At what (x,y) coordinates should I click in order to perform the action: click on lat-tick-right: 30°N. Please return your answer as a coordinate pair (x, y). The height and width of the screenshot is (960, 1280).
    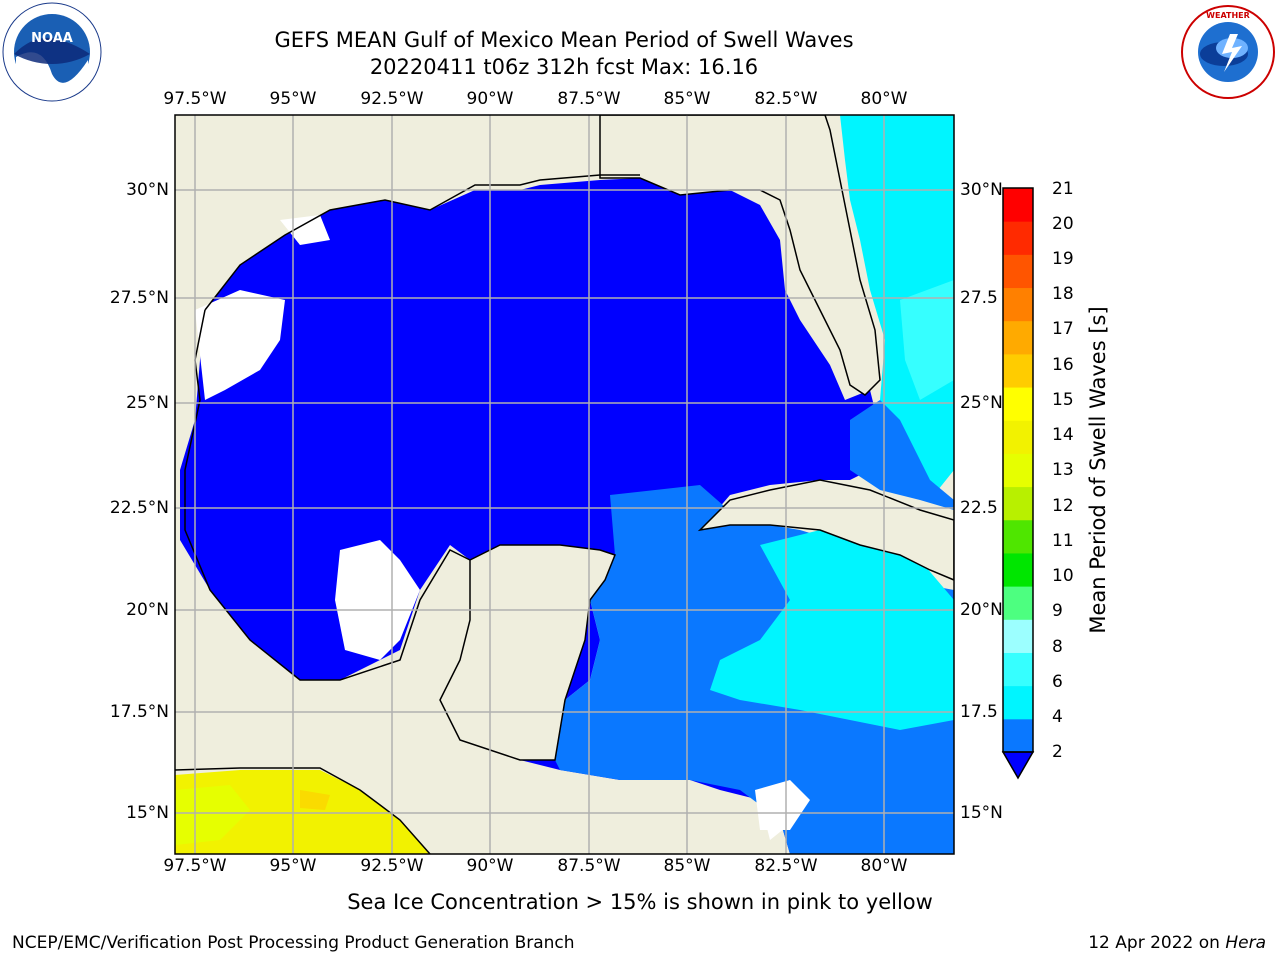
    Looking at the image, I should click on (981, 190).